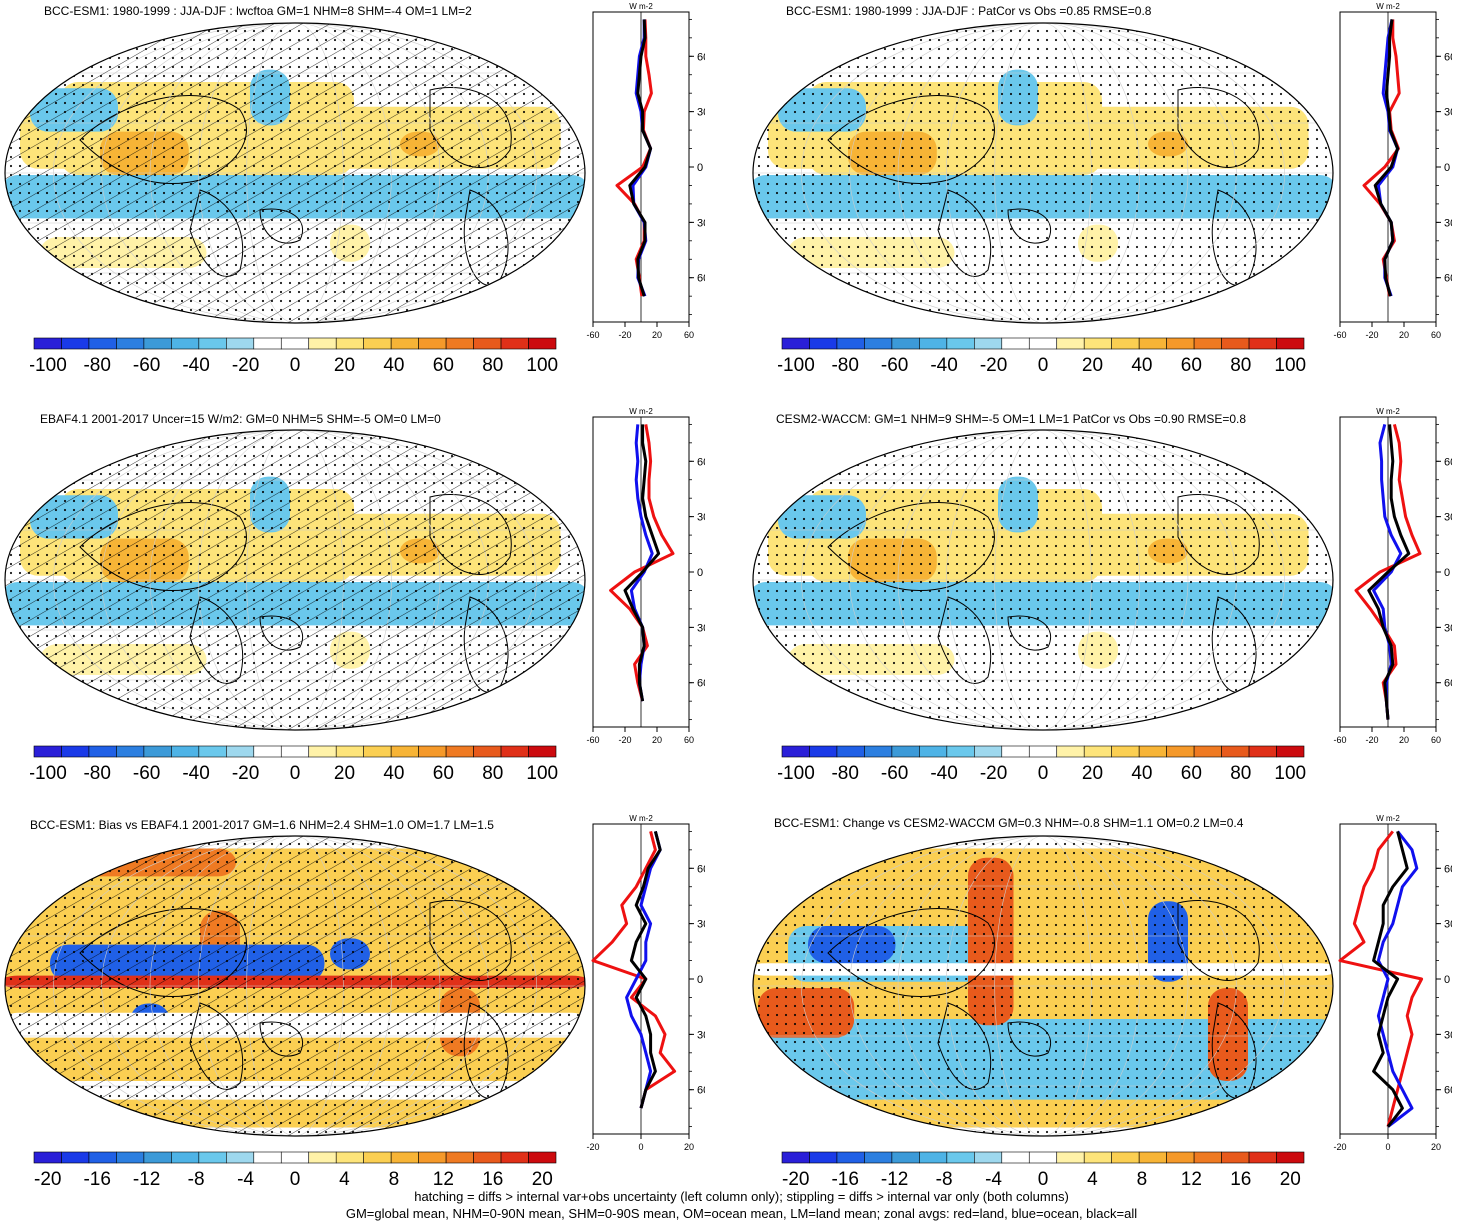 The width and height of the screenshot is (1483, 1221). I want to click on colorbar-label: 80, so click(1240, 365).